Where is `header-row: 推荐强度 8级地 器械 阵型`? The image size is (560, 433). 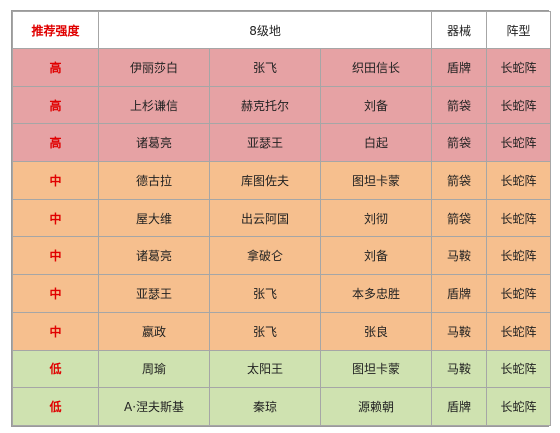
header-row: 推荐强度 8级地 器械 阵型 is located at coordinates (282, 30).